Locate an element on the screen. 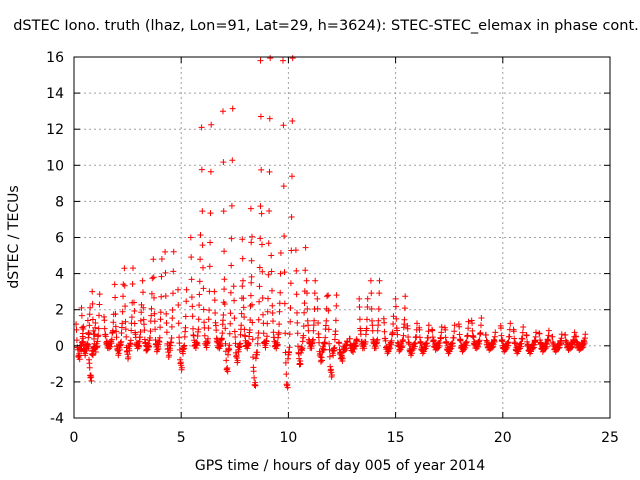 The image size is (640, 480). x-tick-label: 25 is located at coordinates (610, 438).